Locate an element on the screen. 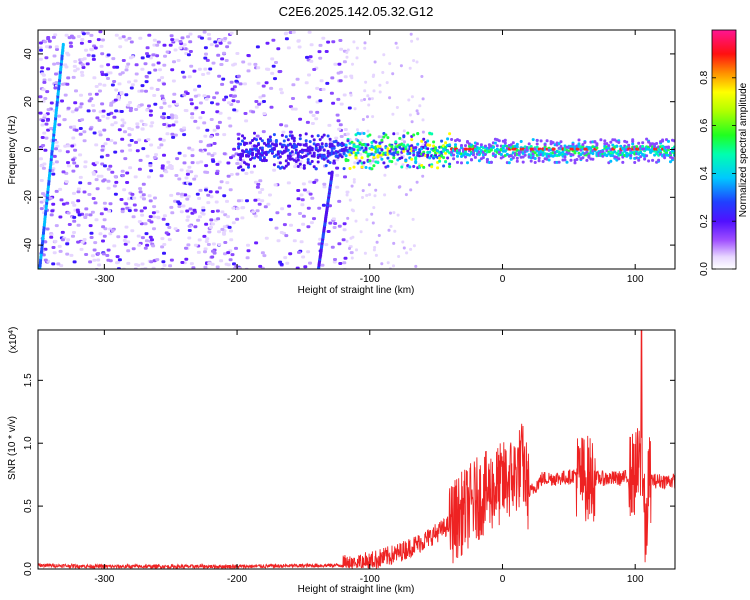 The image size is (750, 600). heatmap-peak-cell is located at coordinates (466, 149).